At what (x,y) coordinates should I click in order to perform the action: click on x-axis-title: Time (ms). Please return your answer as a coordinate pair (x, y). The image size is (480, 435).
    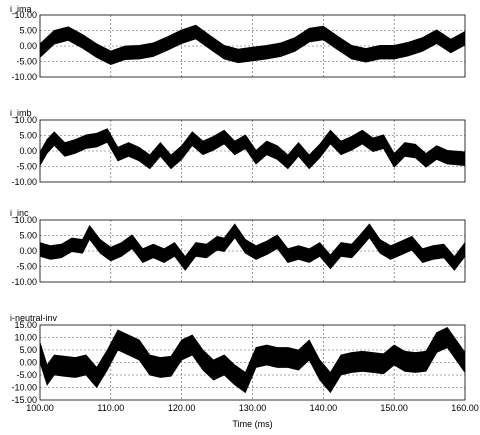
    Looking at the image, I should click on (252, 424).